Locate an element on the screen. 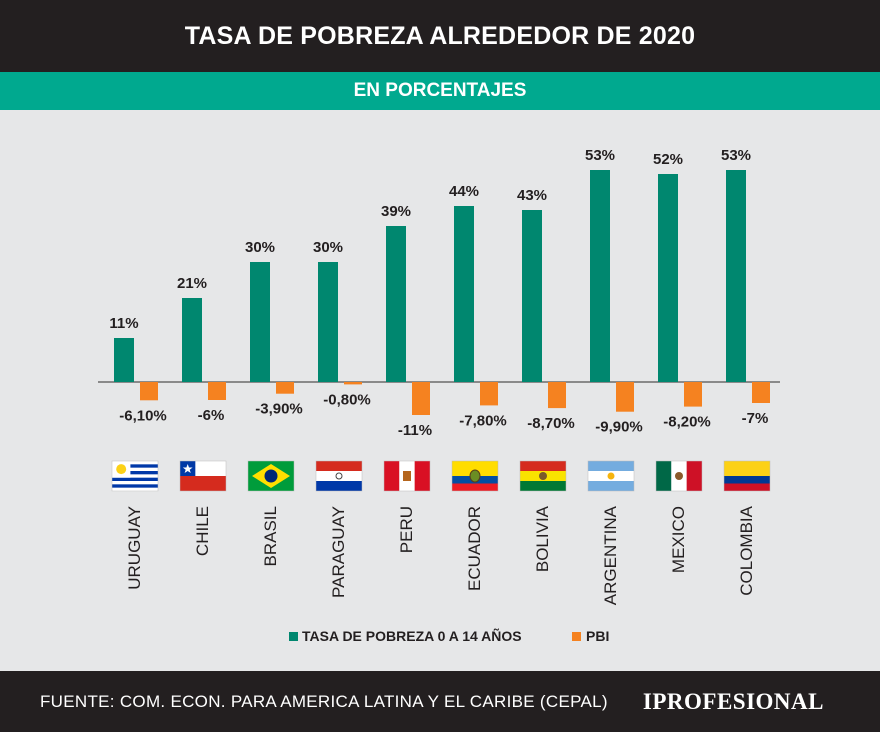  category-label-peru: PERU is located at coordinates (406, 529).